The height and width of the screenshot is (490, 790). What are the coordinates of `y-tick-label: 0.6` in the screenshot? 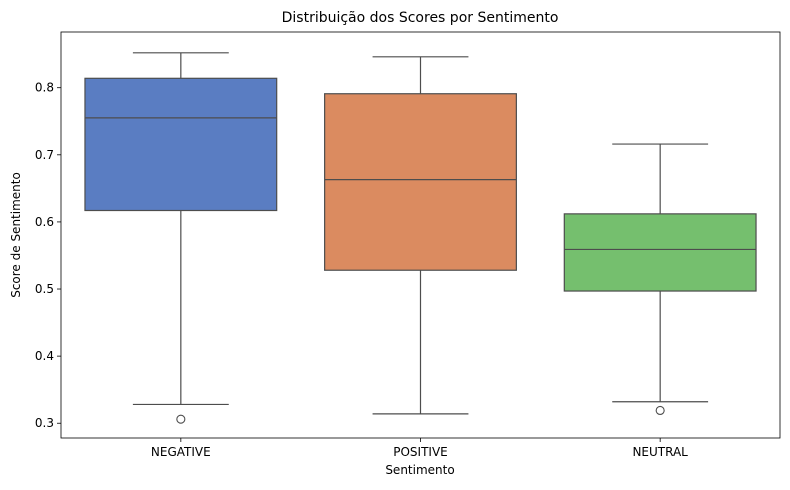 It's located at (44, 222).